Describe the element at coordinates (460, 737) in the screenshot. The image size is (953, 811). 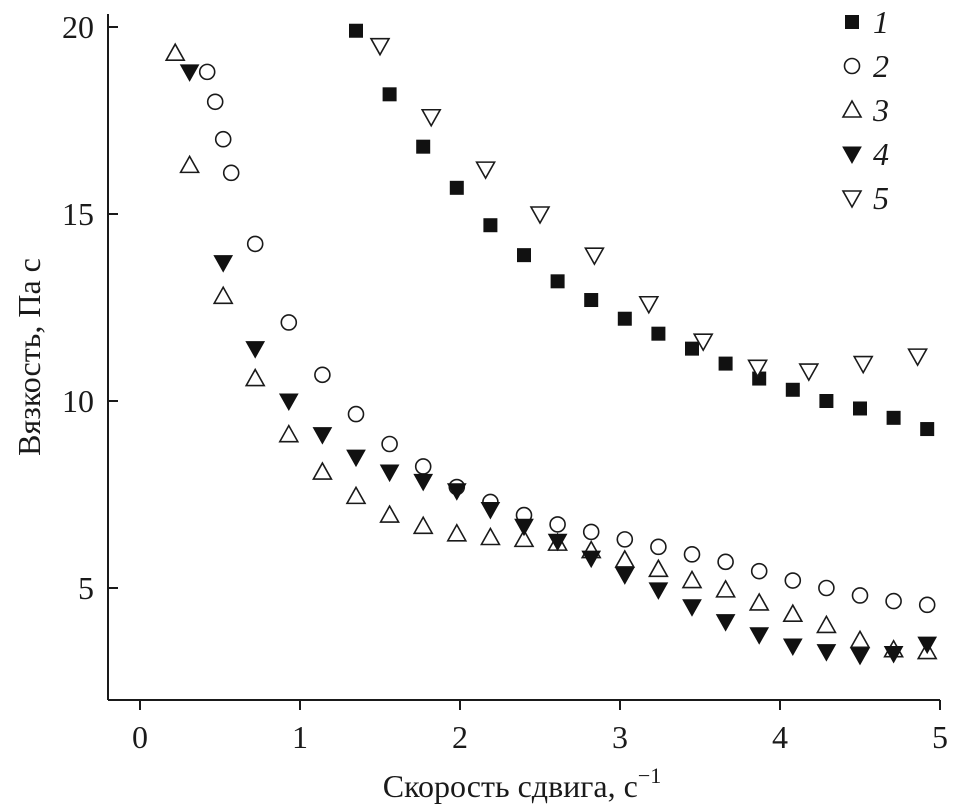
I see `x-tick-label: 2` at that location.